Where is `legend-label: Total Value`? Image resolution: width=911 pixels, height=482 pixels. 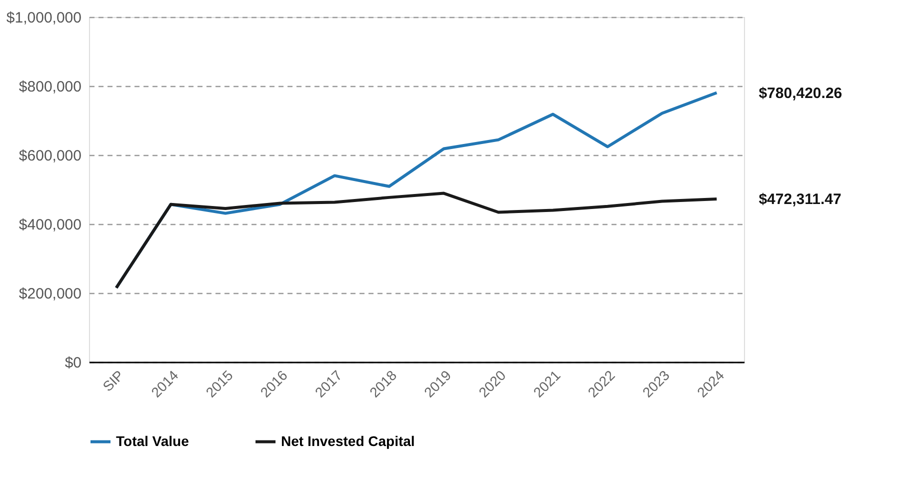 legend-label: Total Value is located at coordinates (153, 440).